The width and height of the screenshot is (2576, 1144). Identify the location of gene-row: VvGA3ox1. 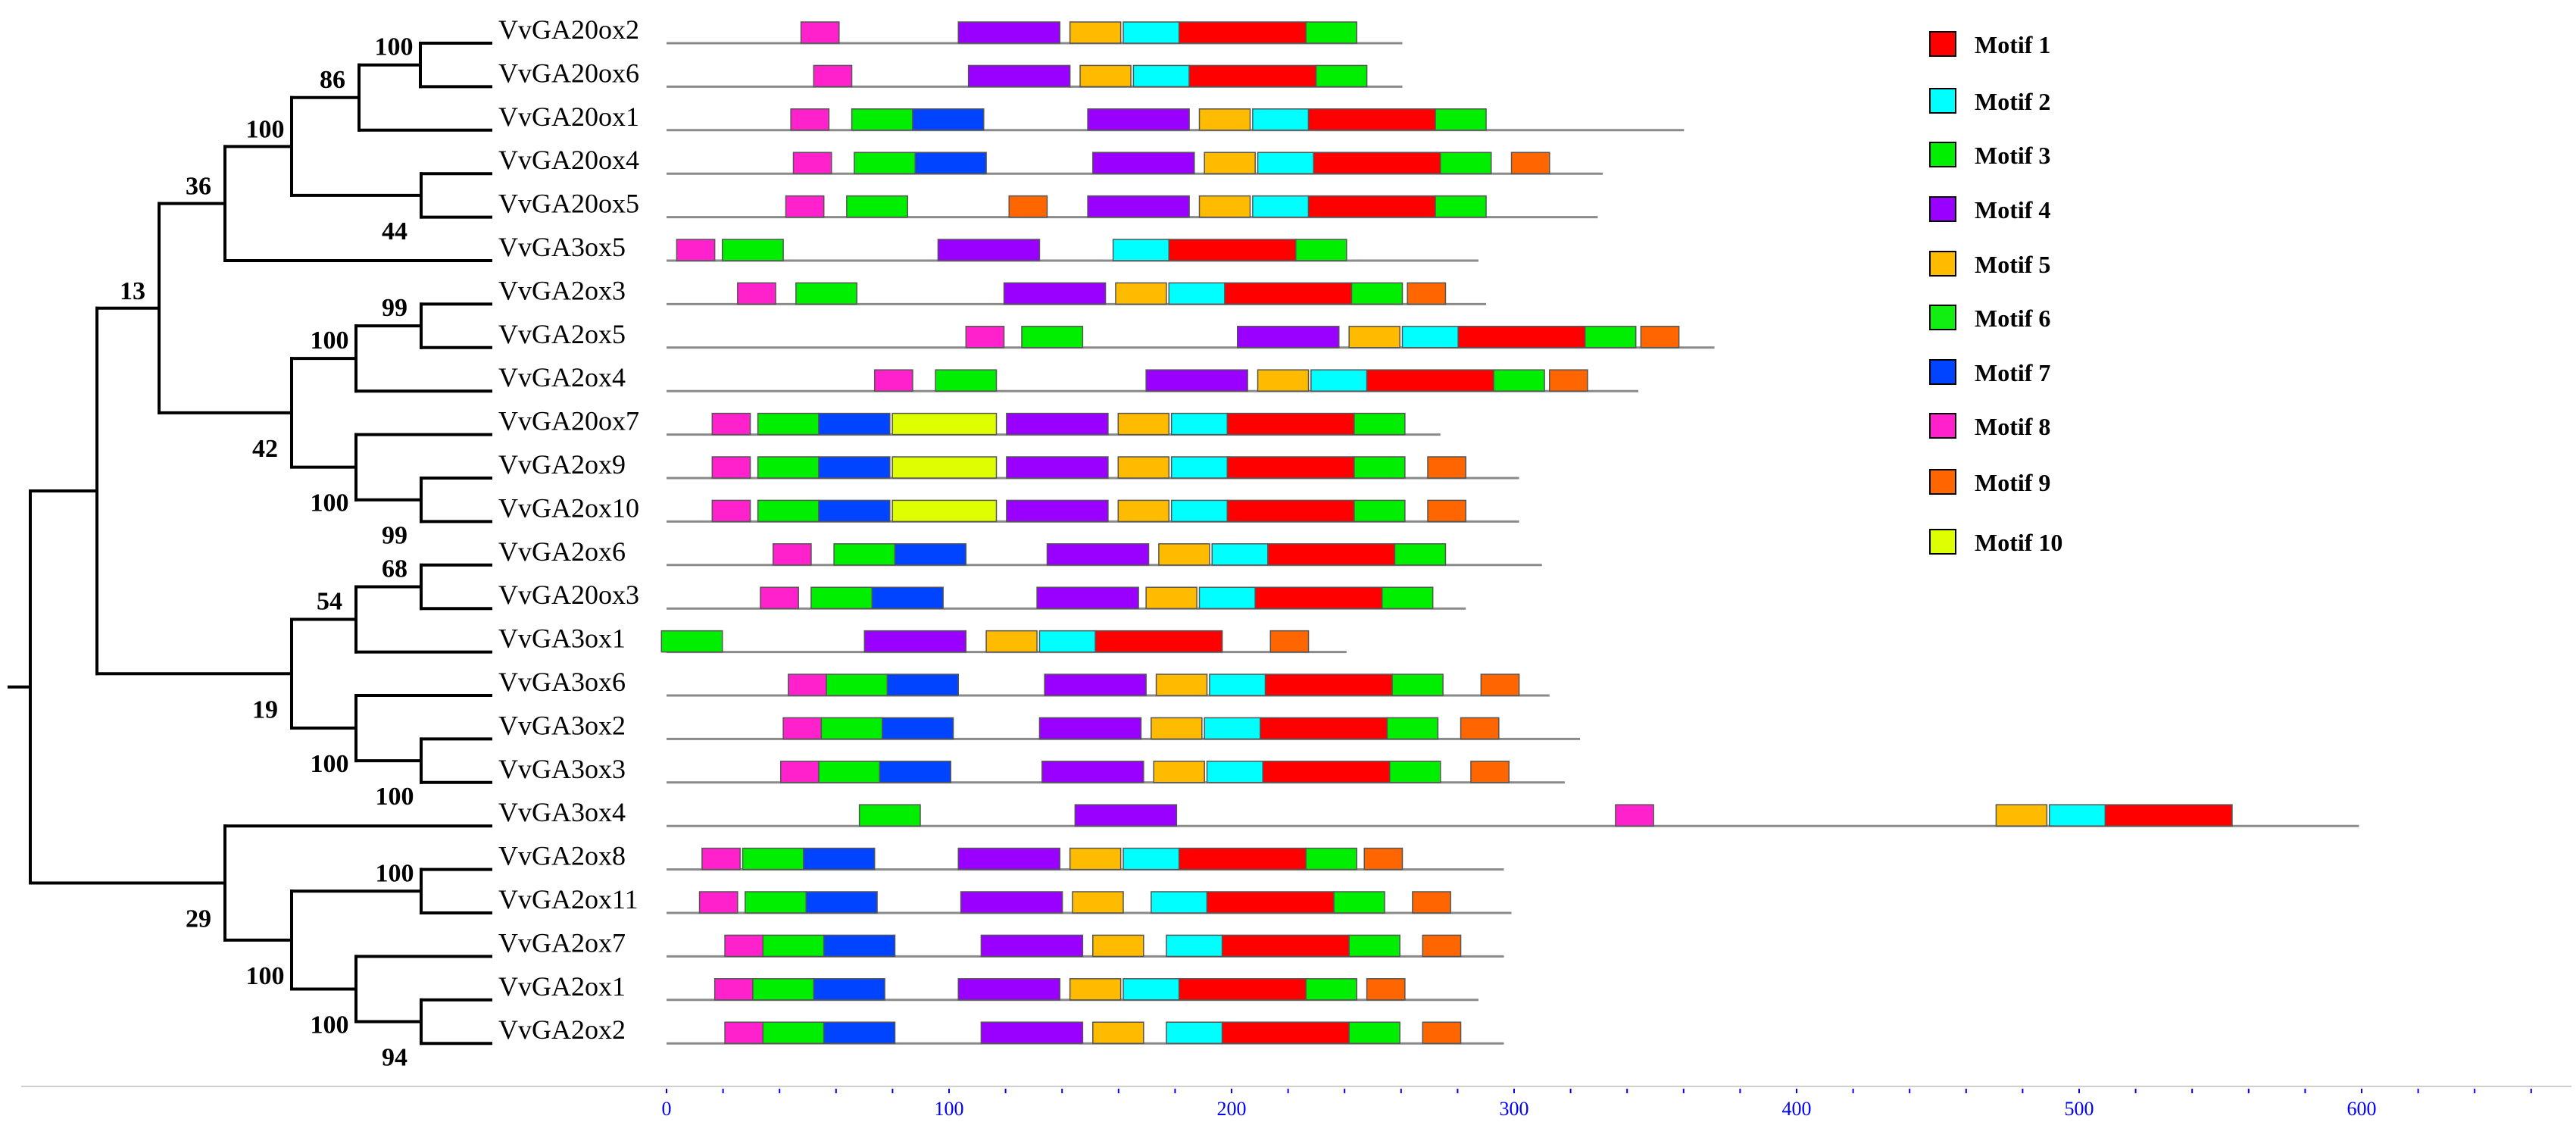
(922, 639).